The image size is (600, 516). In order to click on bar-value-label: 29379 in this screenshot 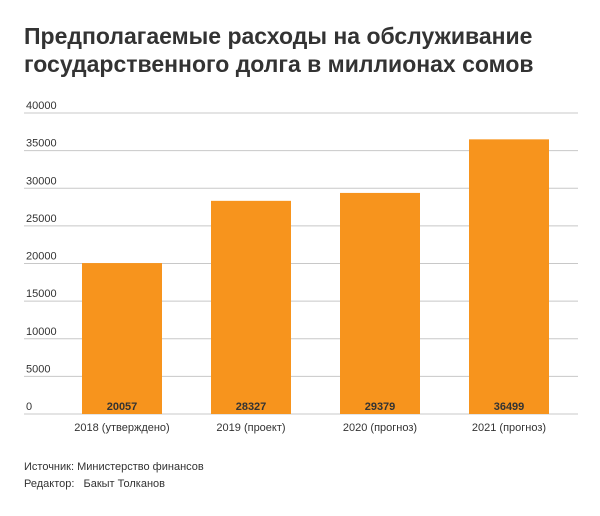, I will do `click(380, 407)`.